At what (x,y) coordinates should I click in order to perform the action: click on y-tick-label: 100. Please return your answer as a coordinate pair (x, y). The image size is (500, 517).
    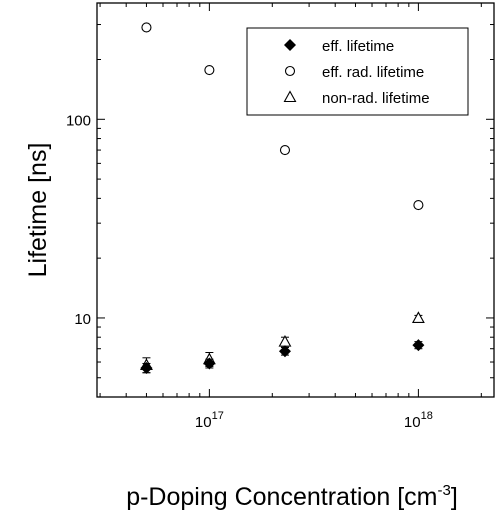
    Looking at the image, I should click on (78, 120).